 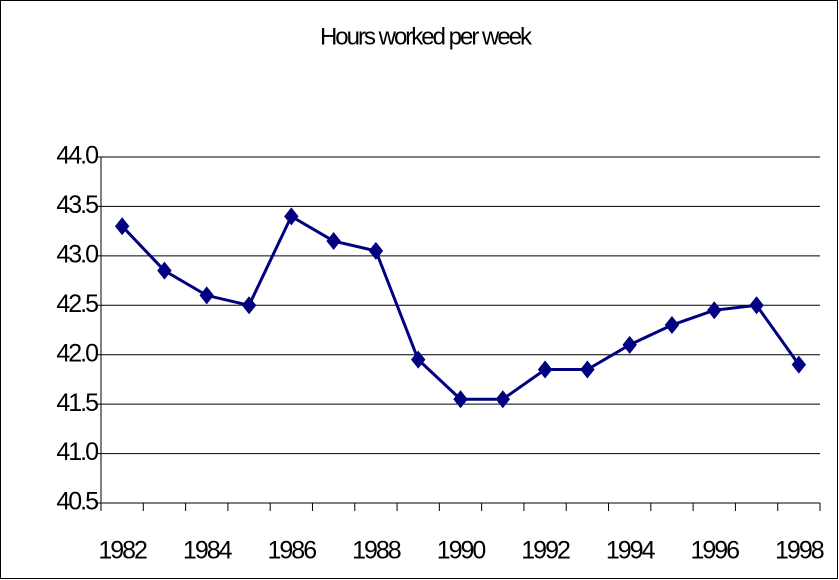 What do you see at coordinates (77, 156) in the screenshot?
I see `y-tick-label: 44.0` at bounding box center [77, 156].